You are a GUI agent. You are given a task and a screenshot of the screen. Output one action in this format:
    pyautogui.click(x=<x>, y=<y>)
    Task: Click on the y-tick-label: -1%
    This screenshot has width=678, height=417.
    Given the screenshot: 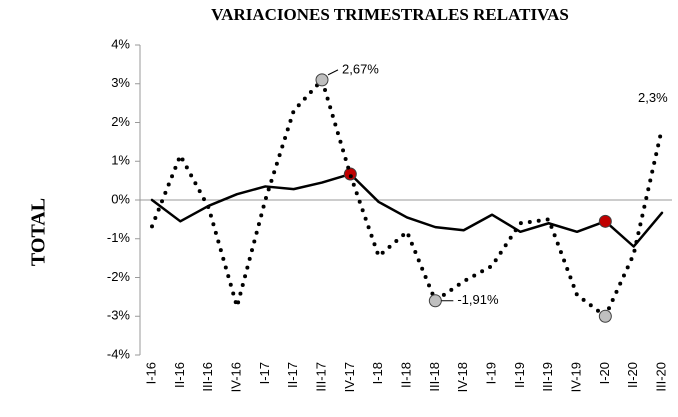 What is the action you would take?
    pyautogui.click(x=119, y=237)
    